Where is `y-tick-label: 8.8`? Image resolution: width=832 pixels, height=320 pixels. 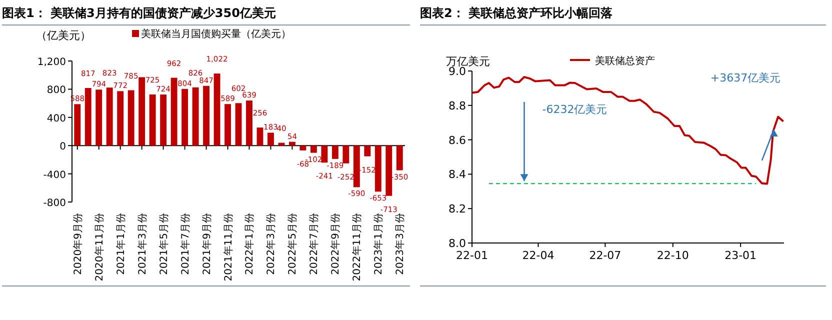 y-tick-label: 8.8 is located at coordinates (457, 105).